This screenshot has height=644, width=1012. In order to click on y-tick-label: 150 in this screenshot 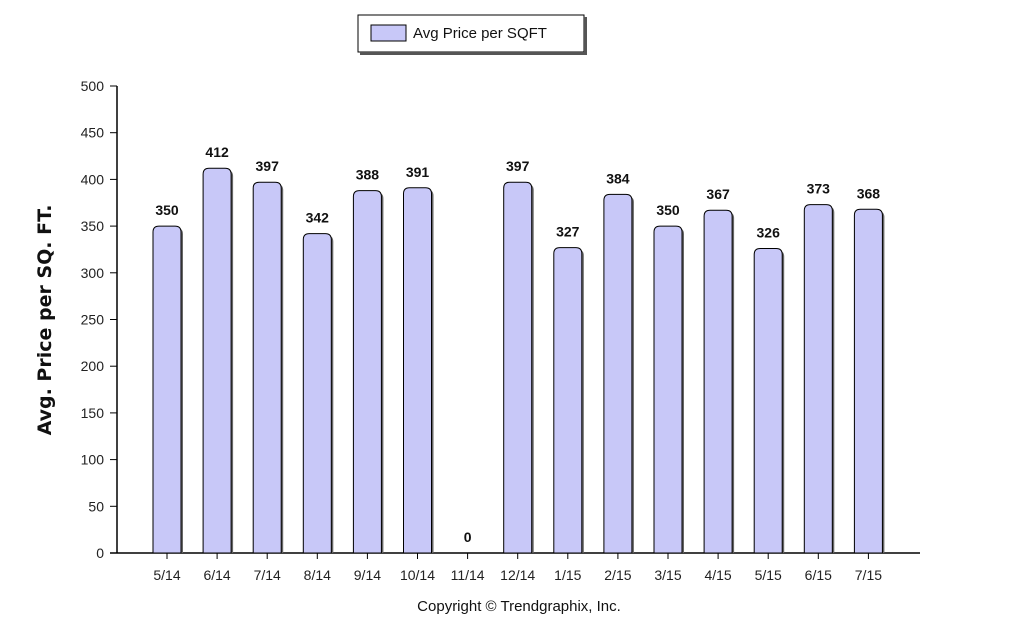, I will do `click(93, 413)`.